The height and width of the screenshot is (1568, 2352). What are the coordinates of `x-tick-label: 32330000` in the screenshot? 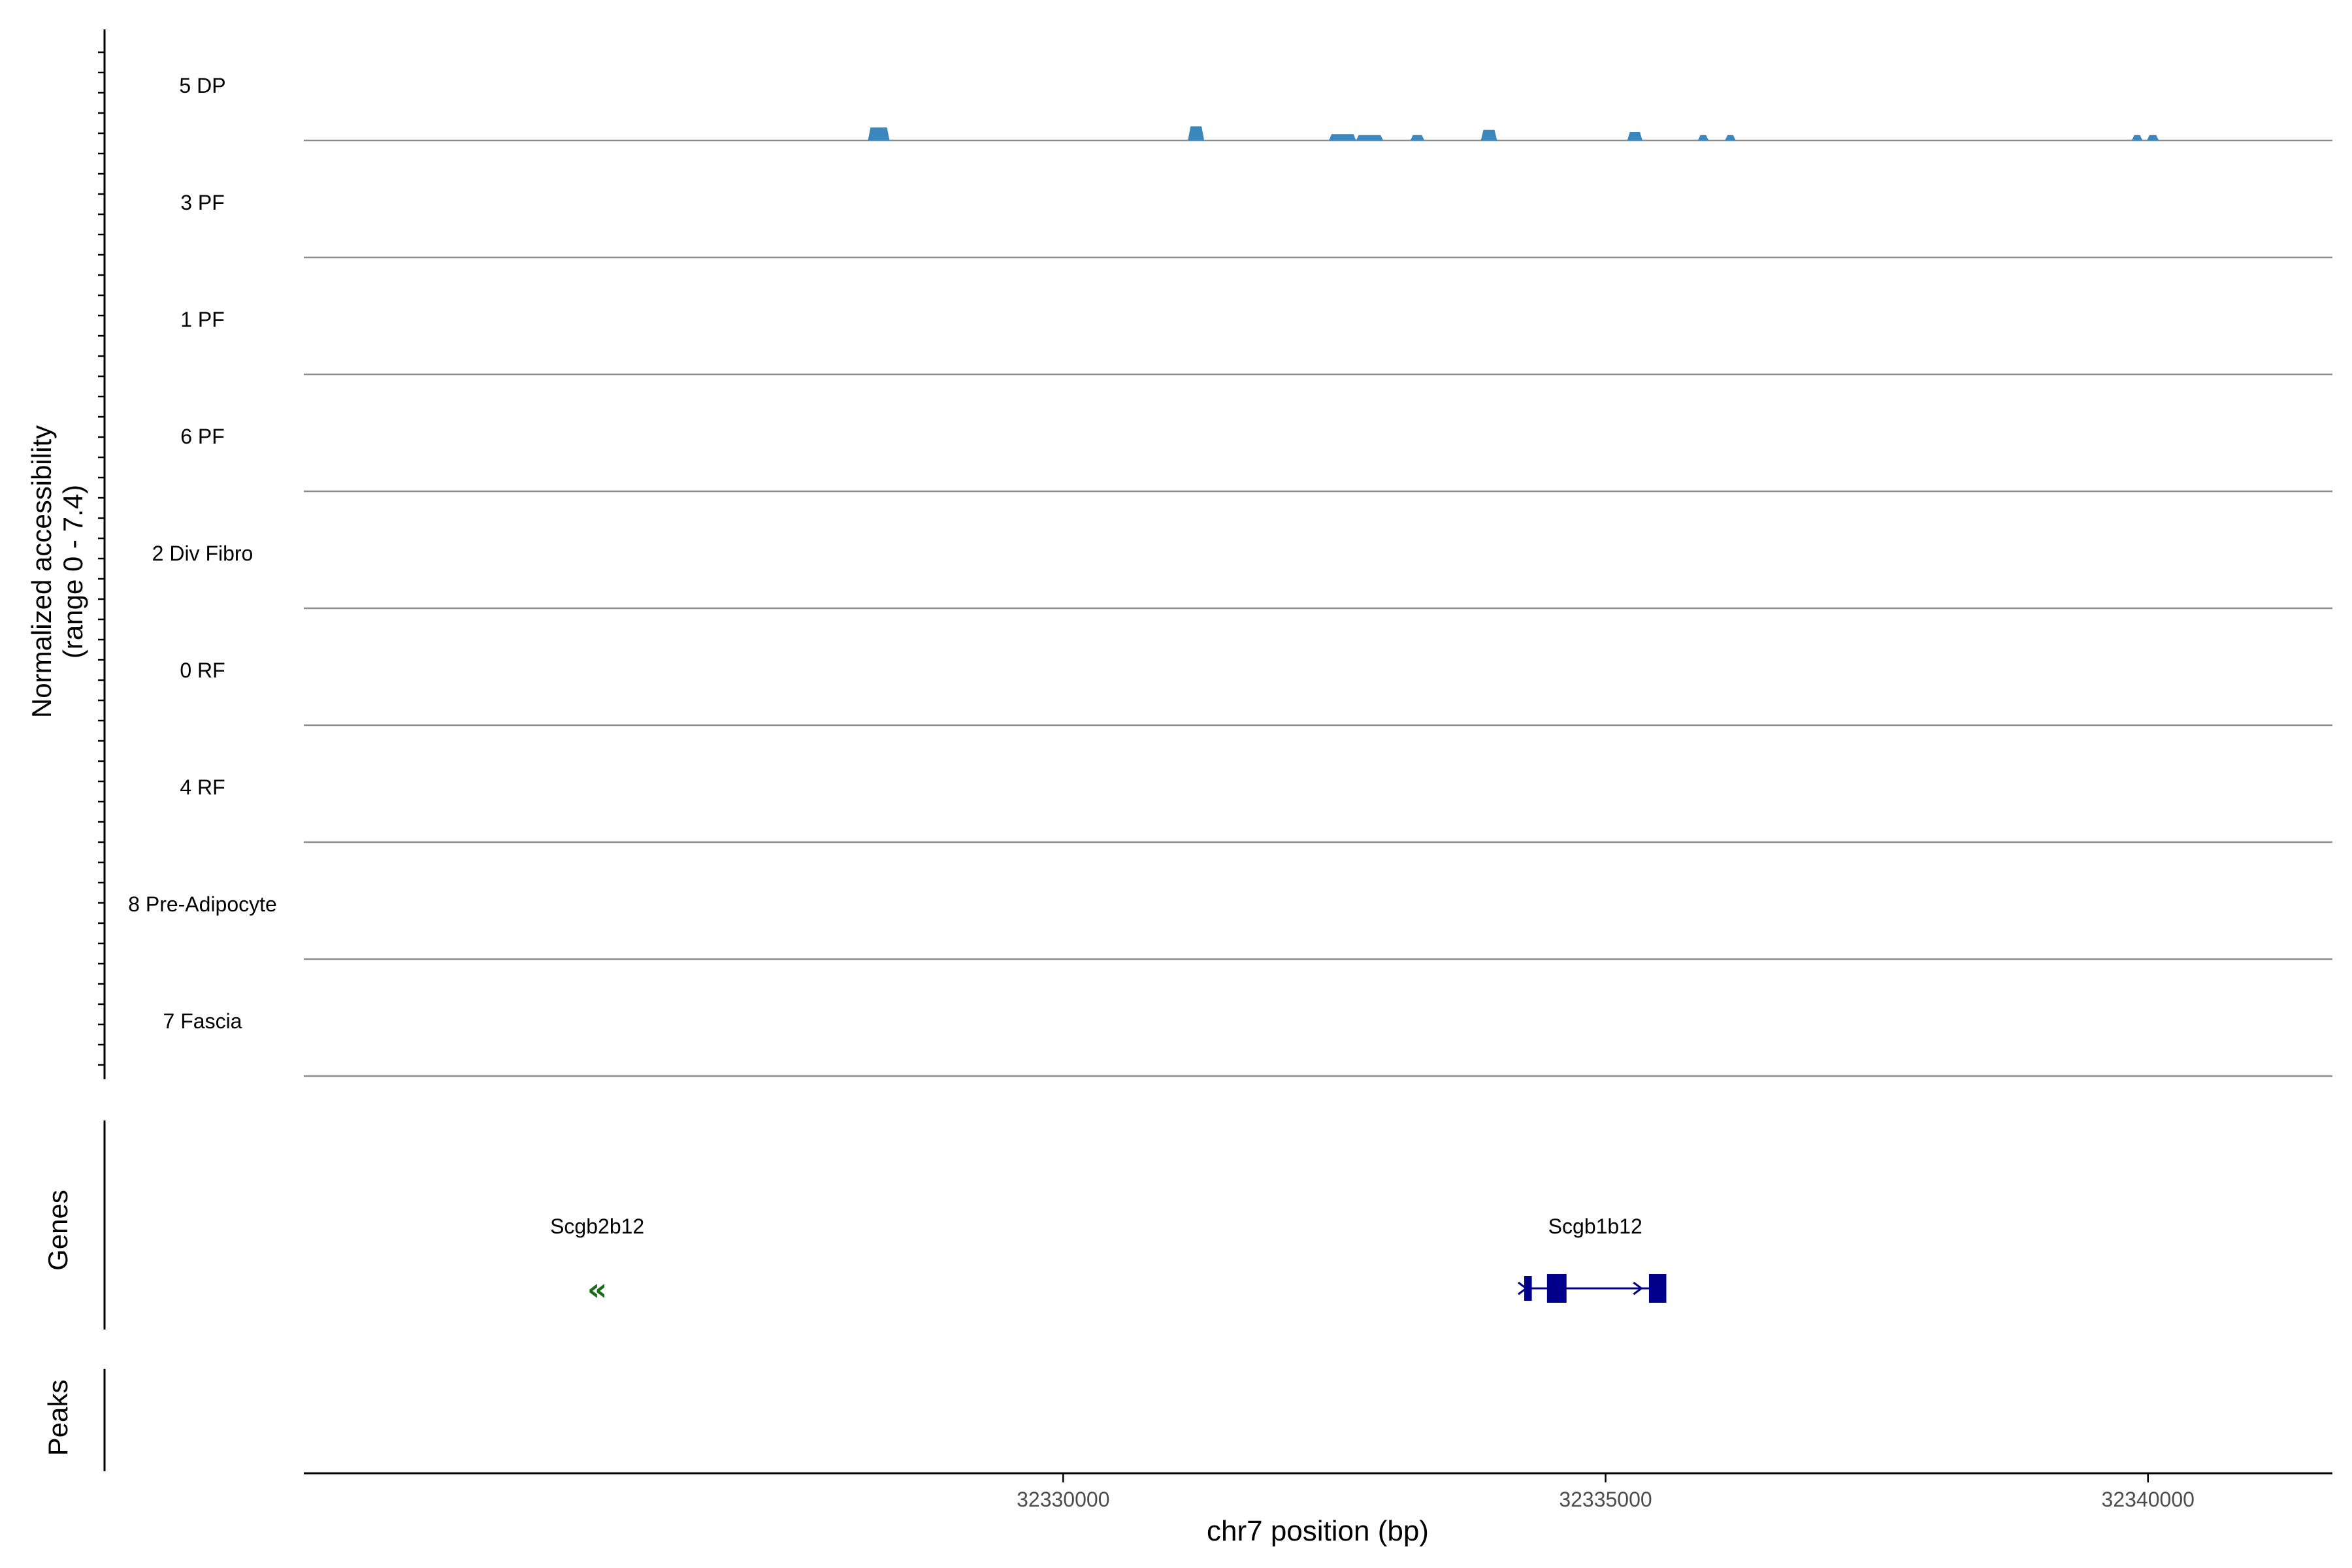 It's located at (1063, 1499).